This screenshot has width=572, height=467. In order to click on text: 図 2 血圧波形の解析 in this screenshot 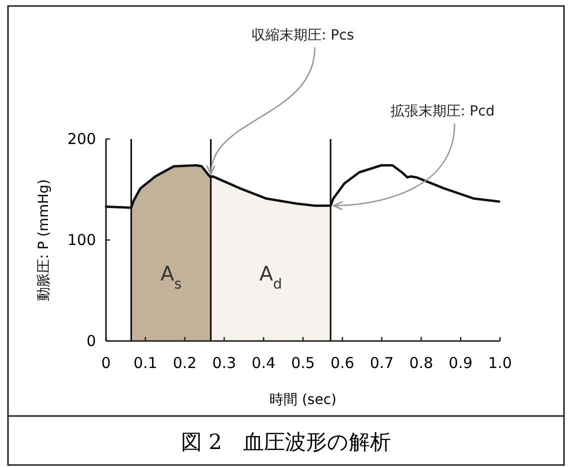, I will do `click(286, 442)`.